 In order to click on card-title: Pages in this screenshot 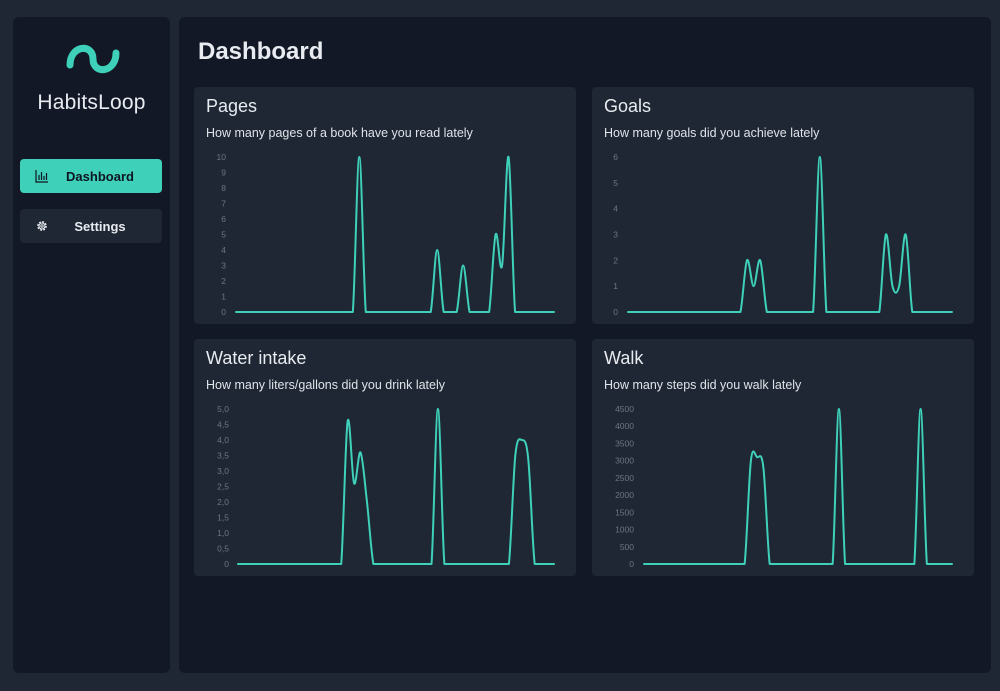, I will do `click(232, 106)`.